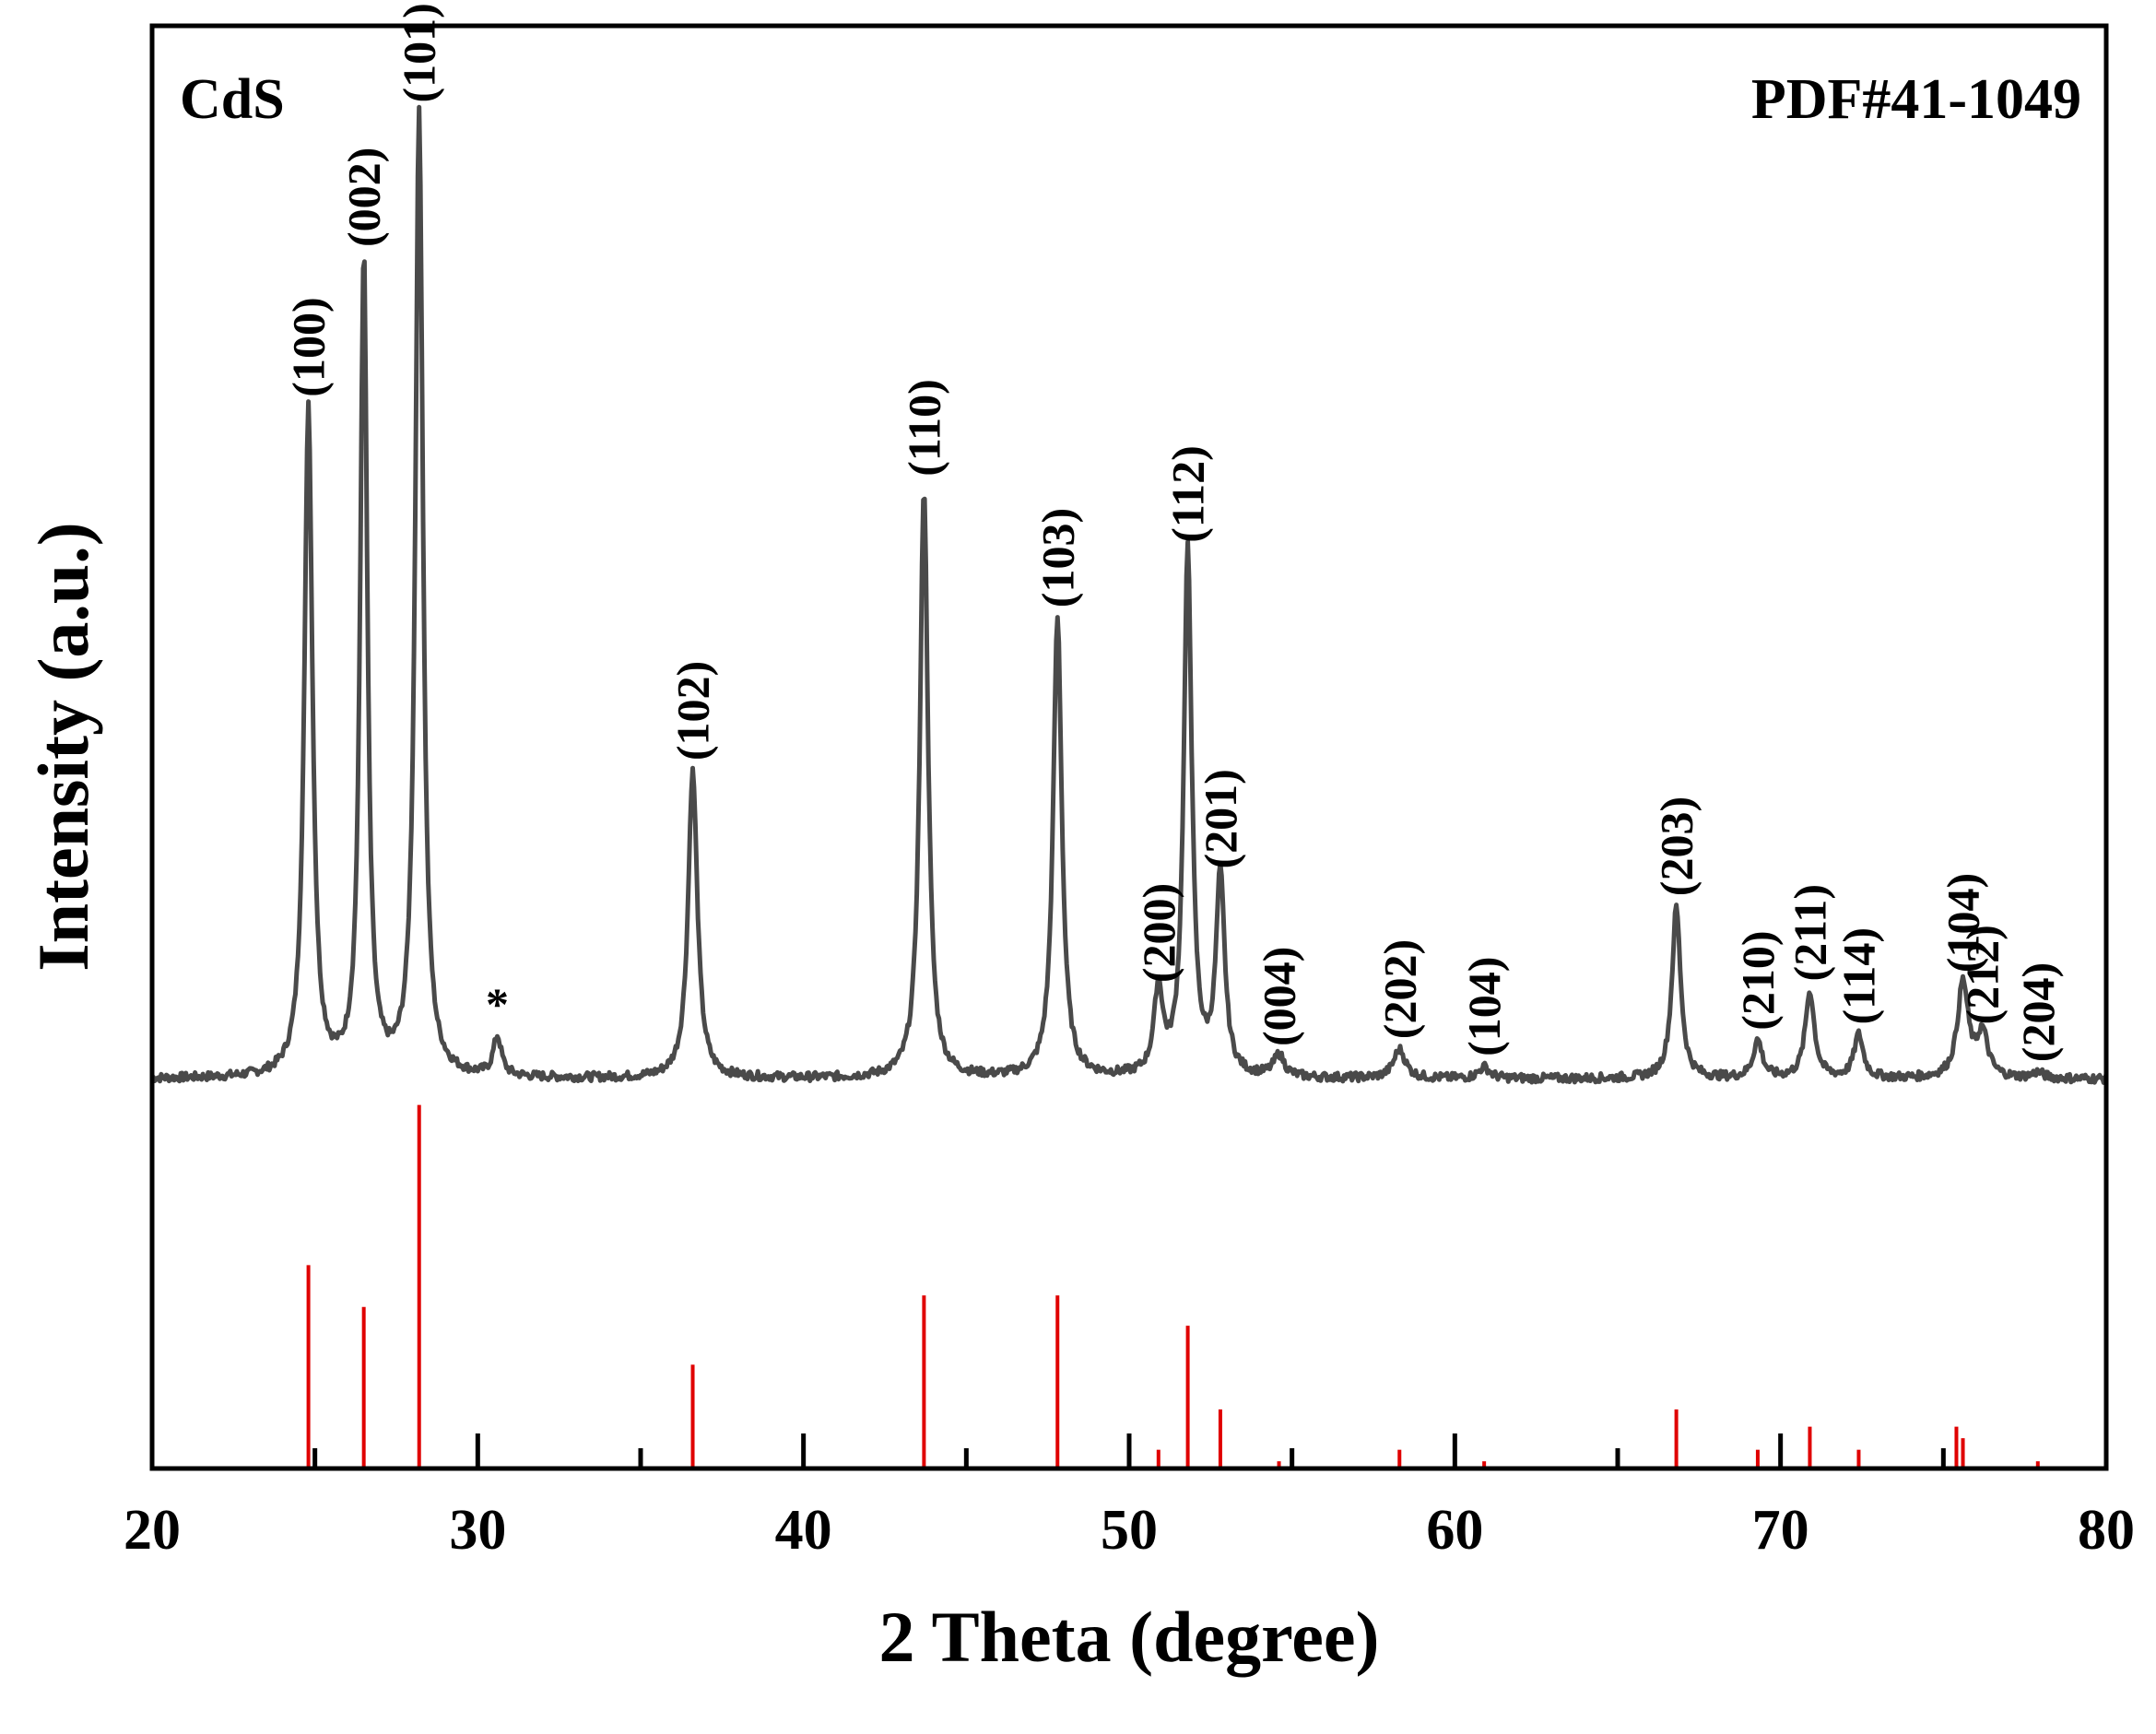 The width and height of the screenshot is (2156, 1734). I want to click on x-tick-labels: 20 30 40 50 60 70 80, so click(1129, 1531).